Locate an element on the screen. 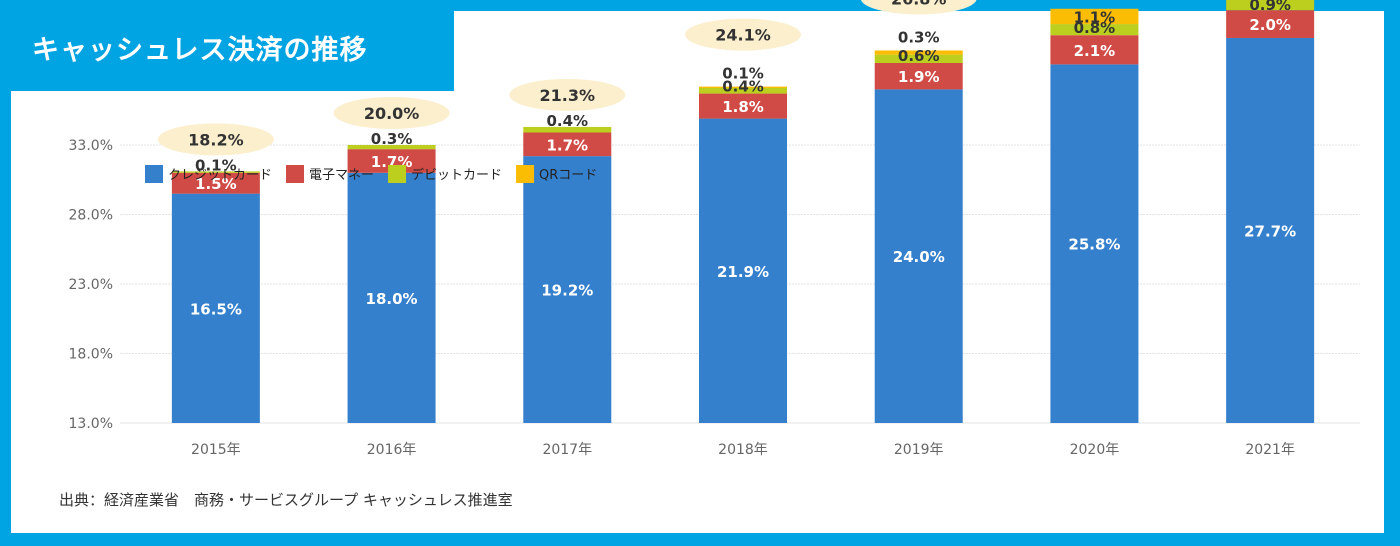 The height and width of the screenshot is (546, 1400). legend-label-debit: デビットカード is located at coordinates (456, 175).